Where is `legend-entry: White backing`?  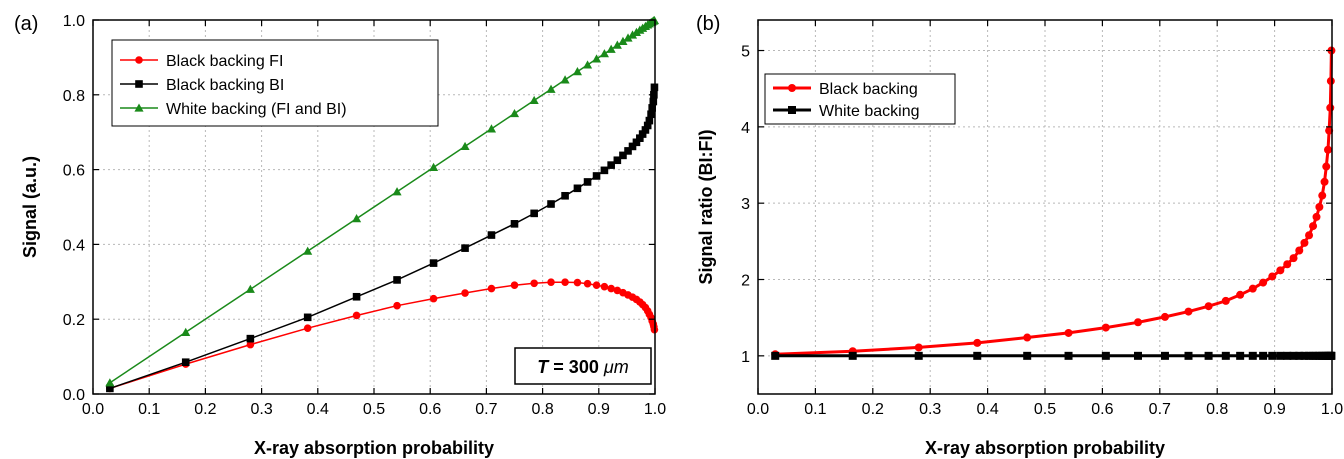
legend-entry: White backing is located at coordinates (846, 111).